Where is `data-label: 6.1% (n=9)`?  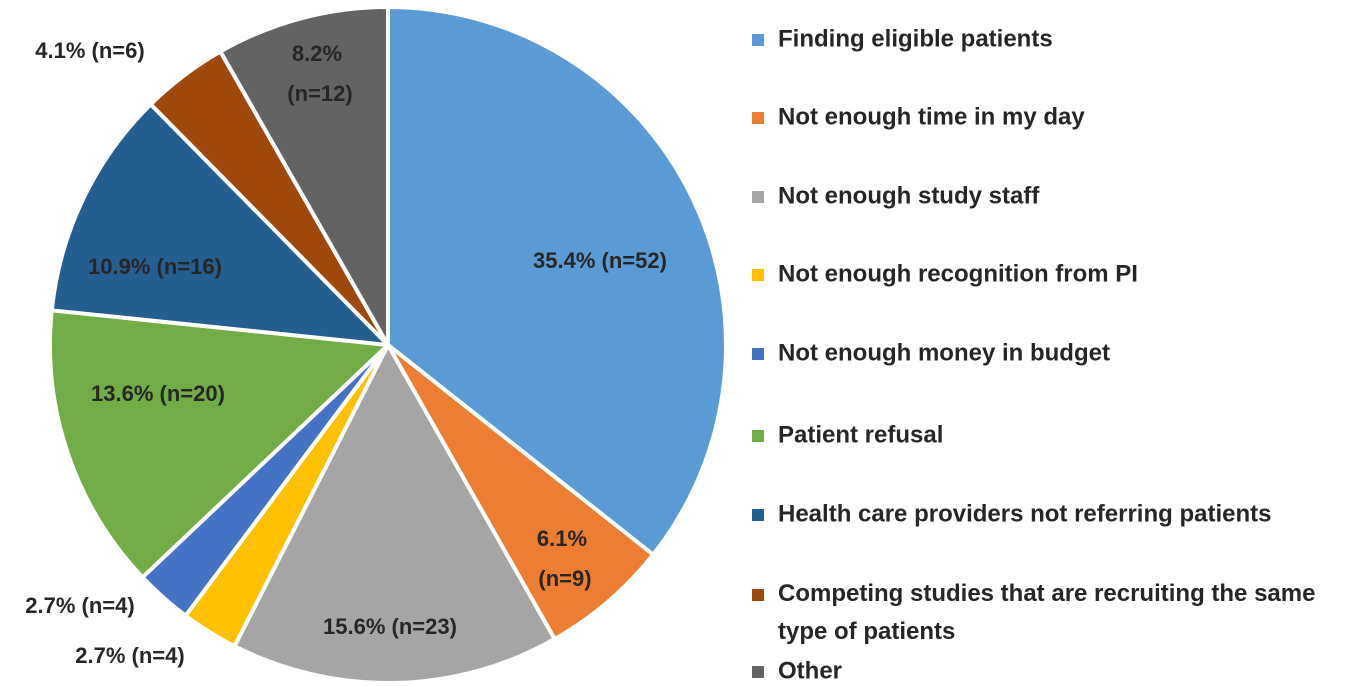 data-label: 6.1% (n=9) is located at coordinates (565, 558).